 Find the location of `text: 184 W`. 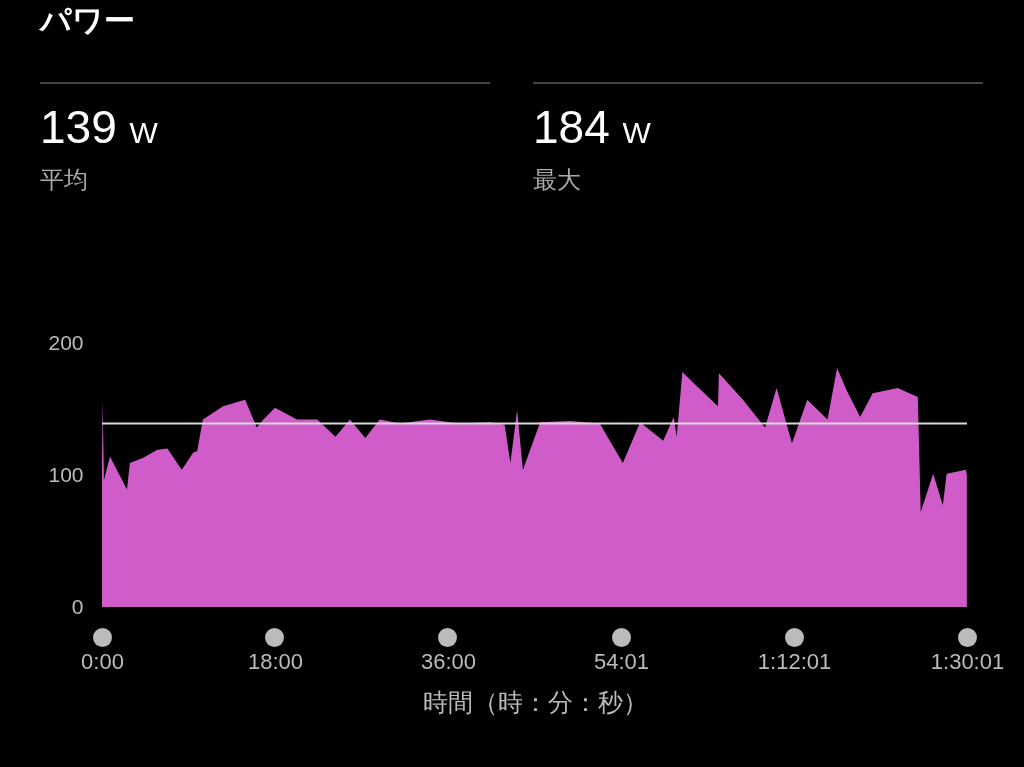

text: 184 W is located at coordinates (592, 127).